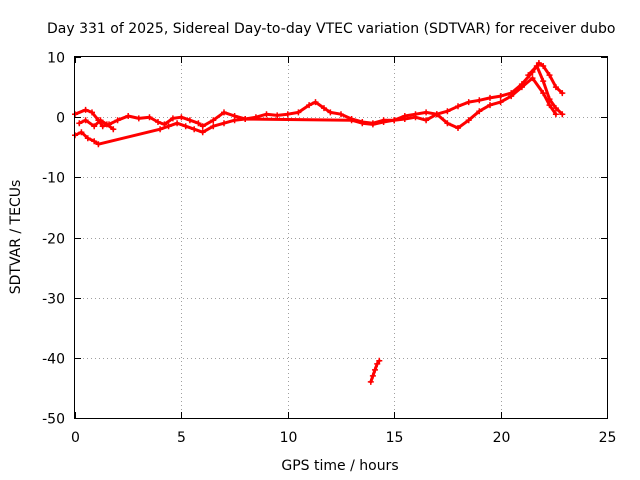  What do you see at coordinates (75, 438) in the screenshot?
I see `x-tick-label: 0` at bounding box center [75, 438].